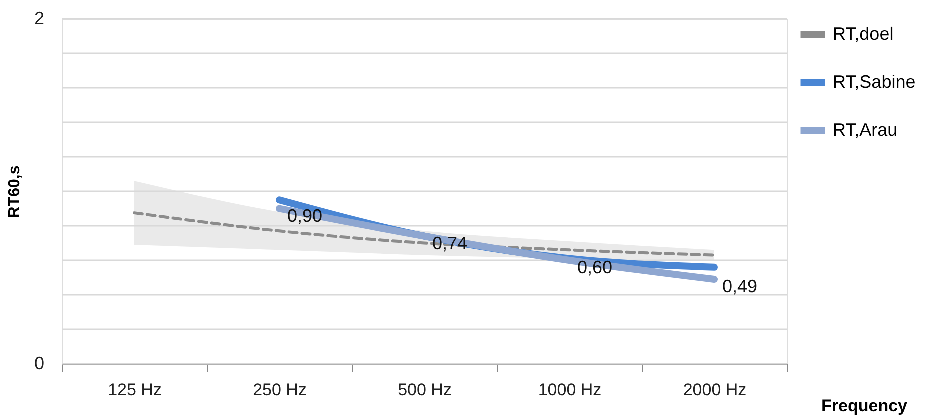  I want to click on y-tick-label: 0, so click(39, 364).